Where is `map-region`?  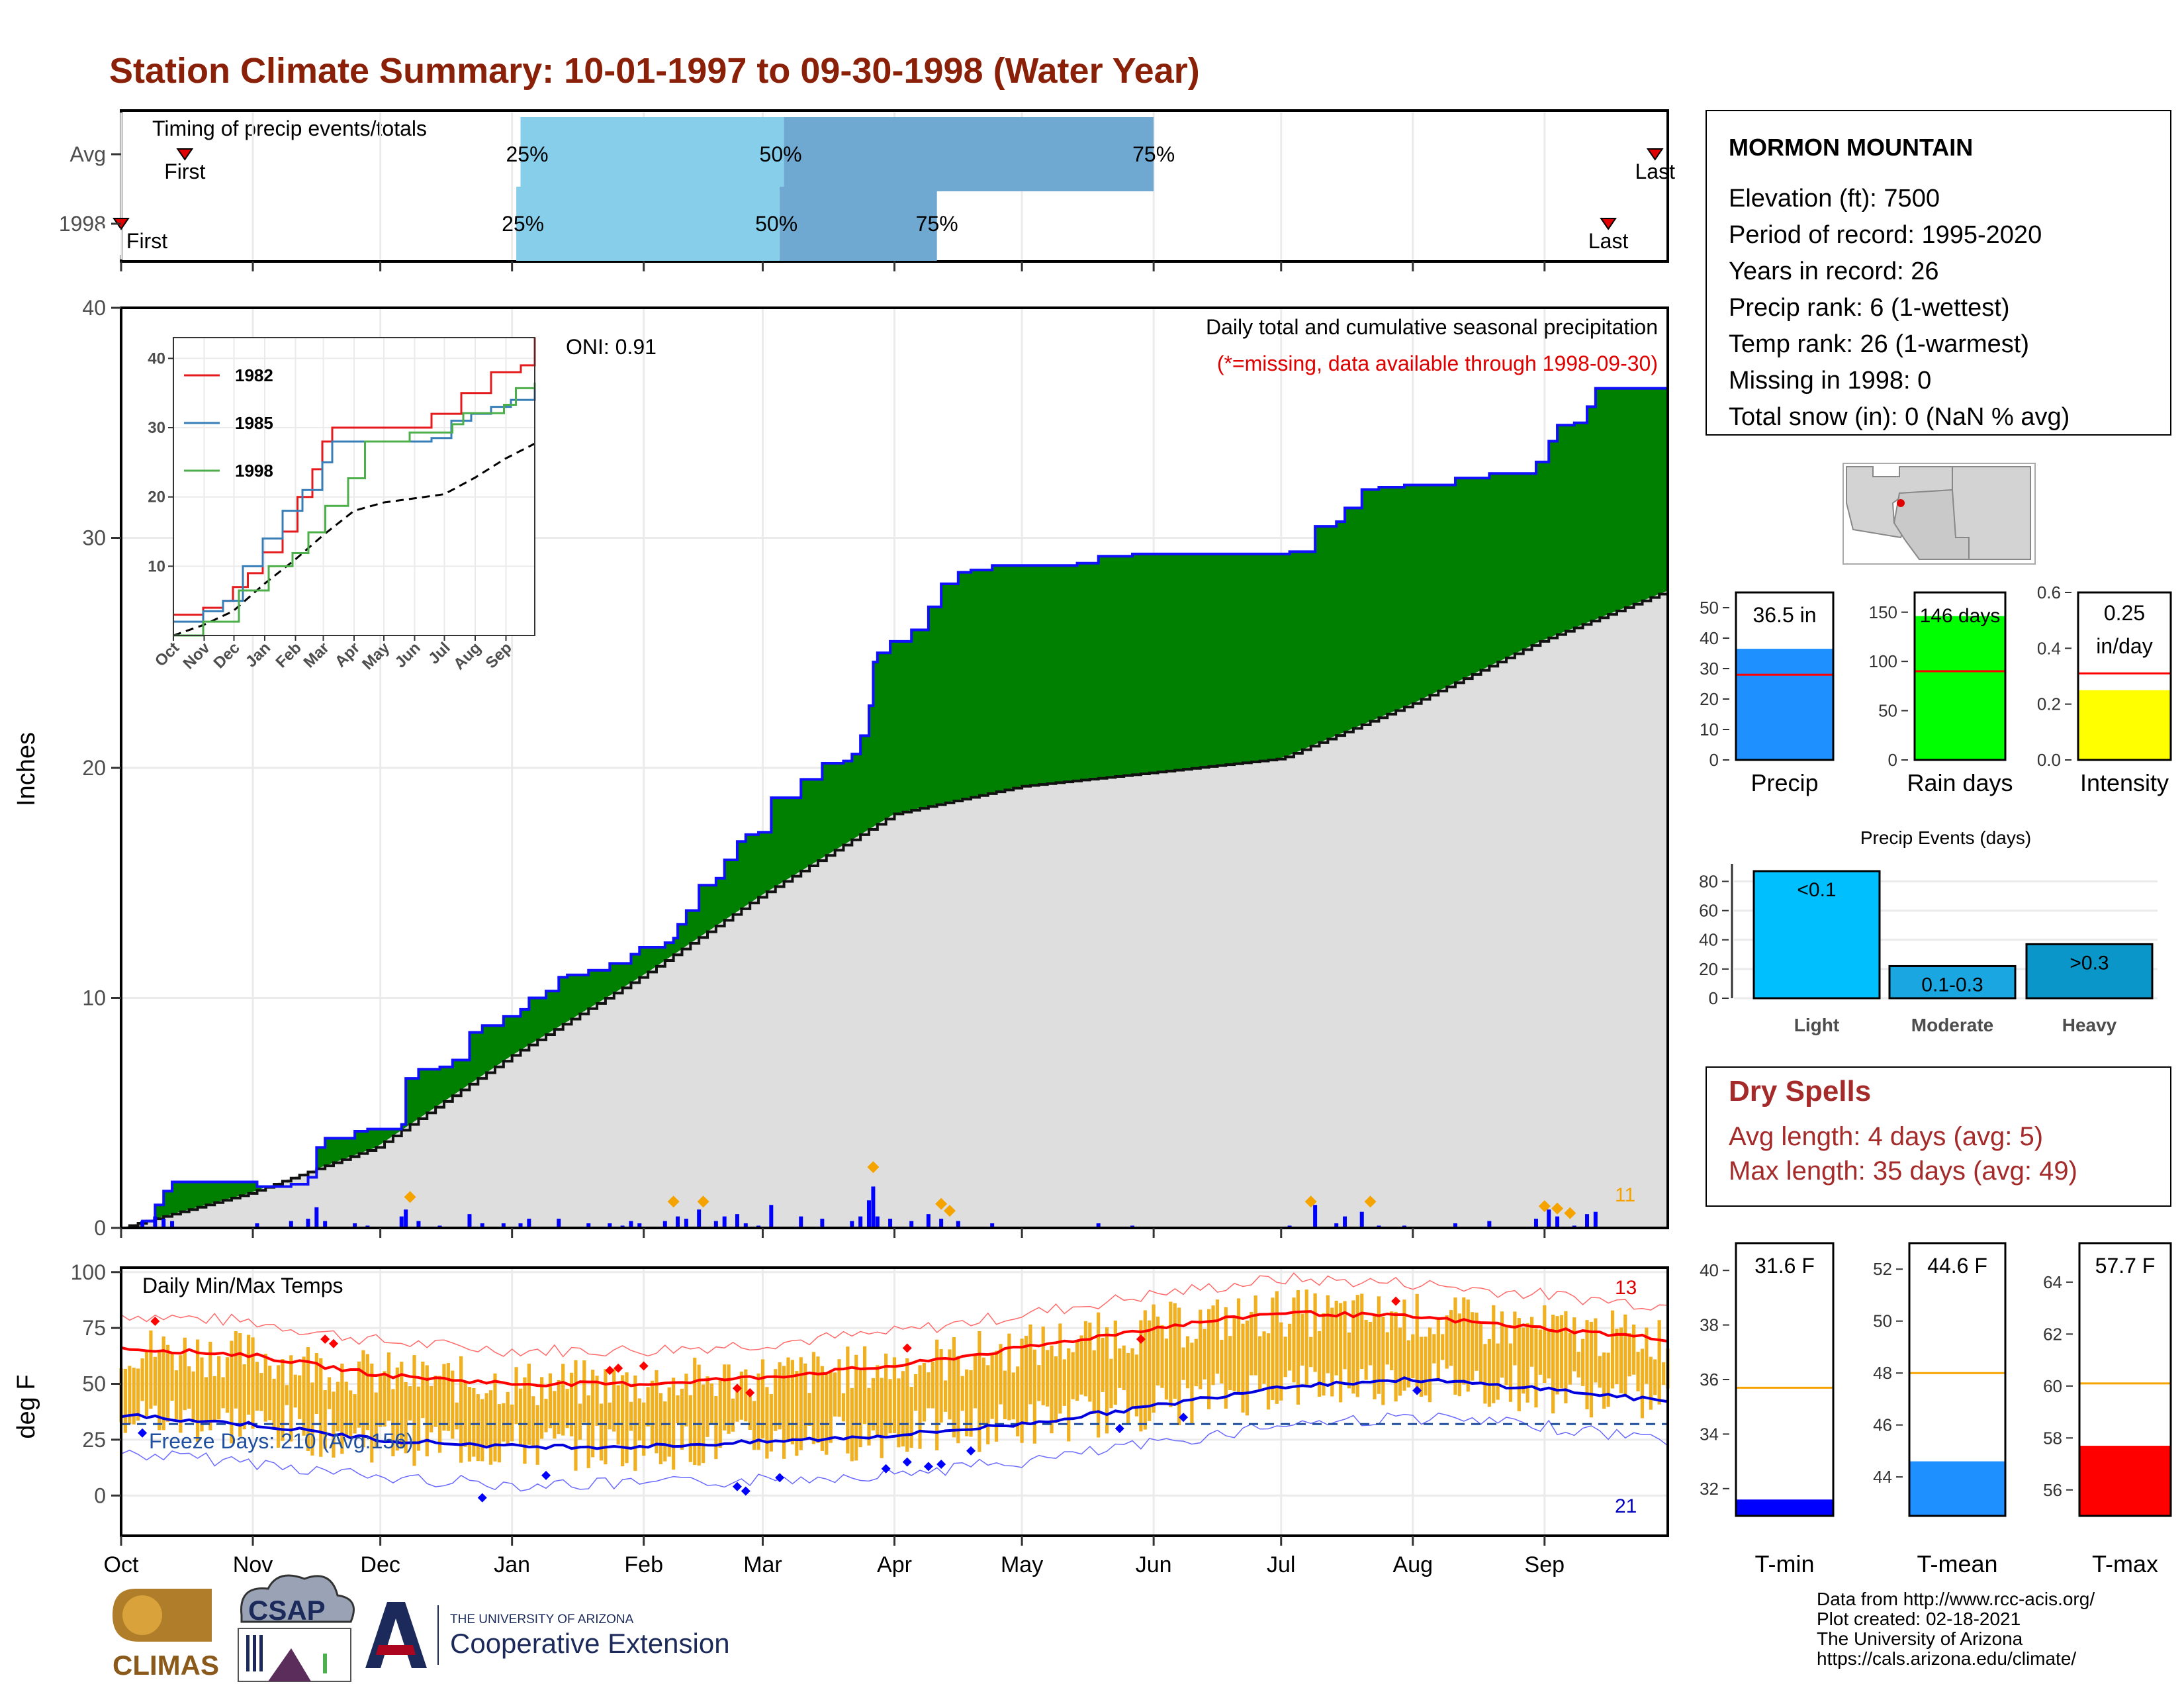 map-region is located at coordinates (1931, 524).